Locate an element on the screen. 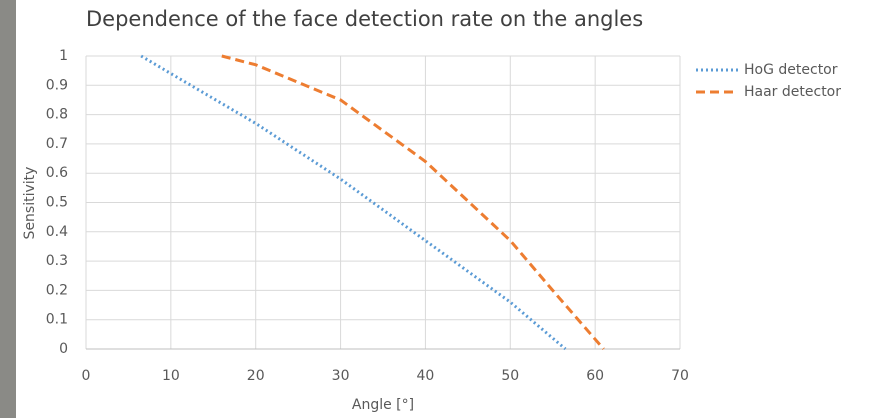 The image size is (874, 418). y-tick-label: 0.8 is located at coordinates (57, 115).